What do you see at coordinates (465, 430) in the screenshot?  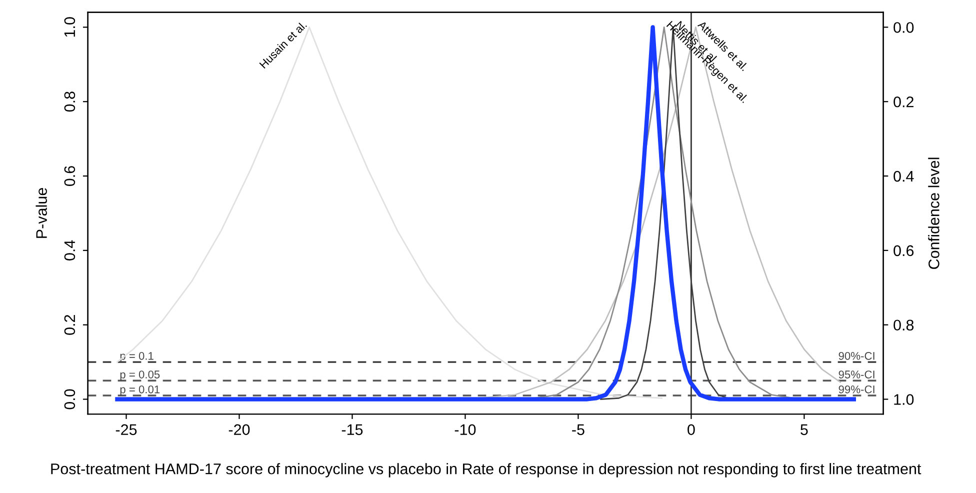 I see `x-tick-label: -10` at bounding box center [465, 430].